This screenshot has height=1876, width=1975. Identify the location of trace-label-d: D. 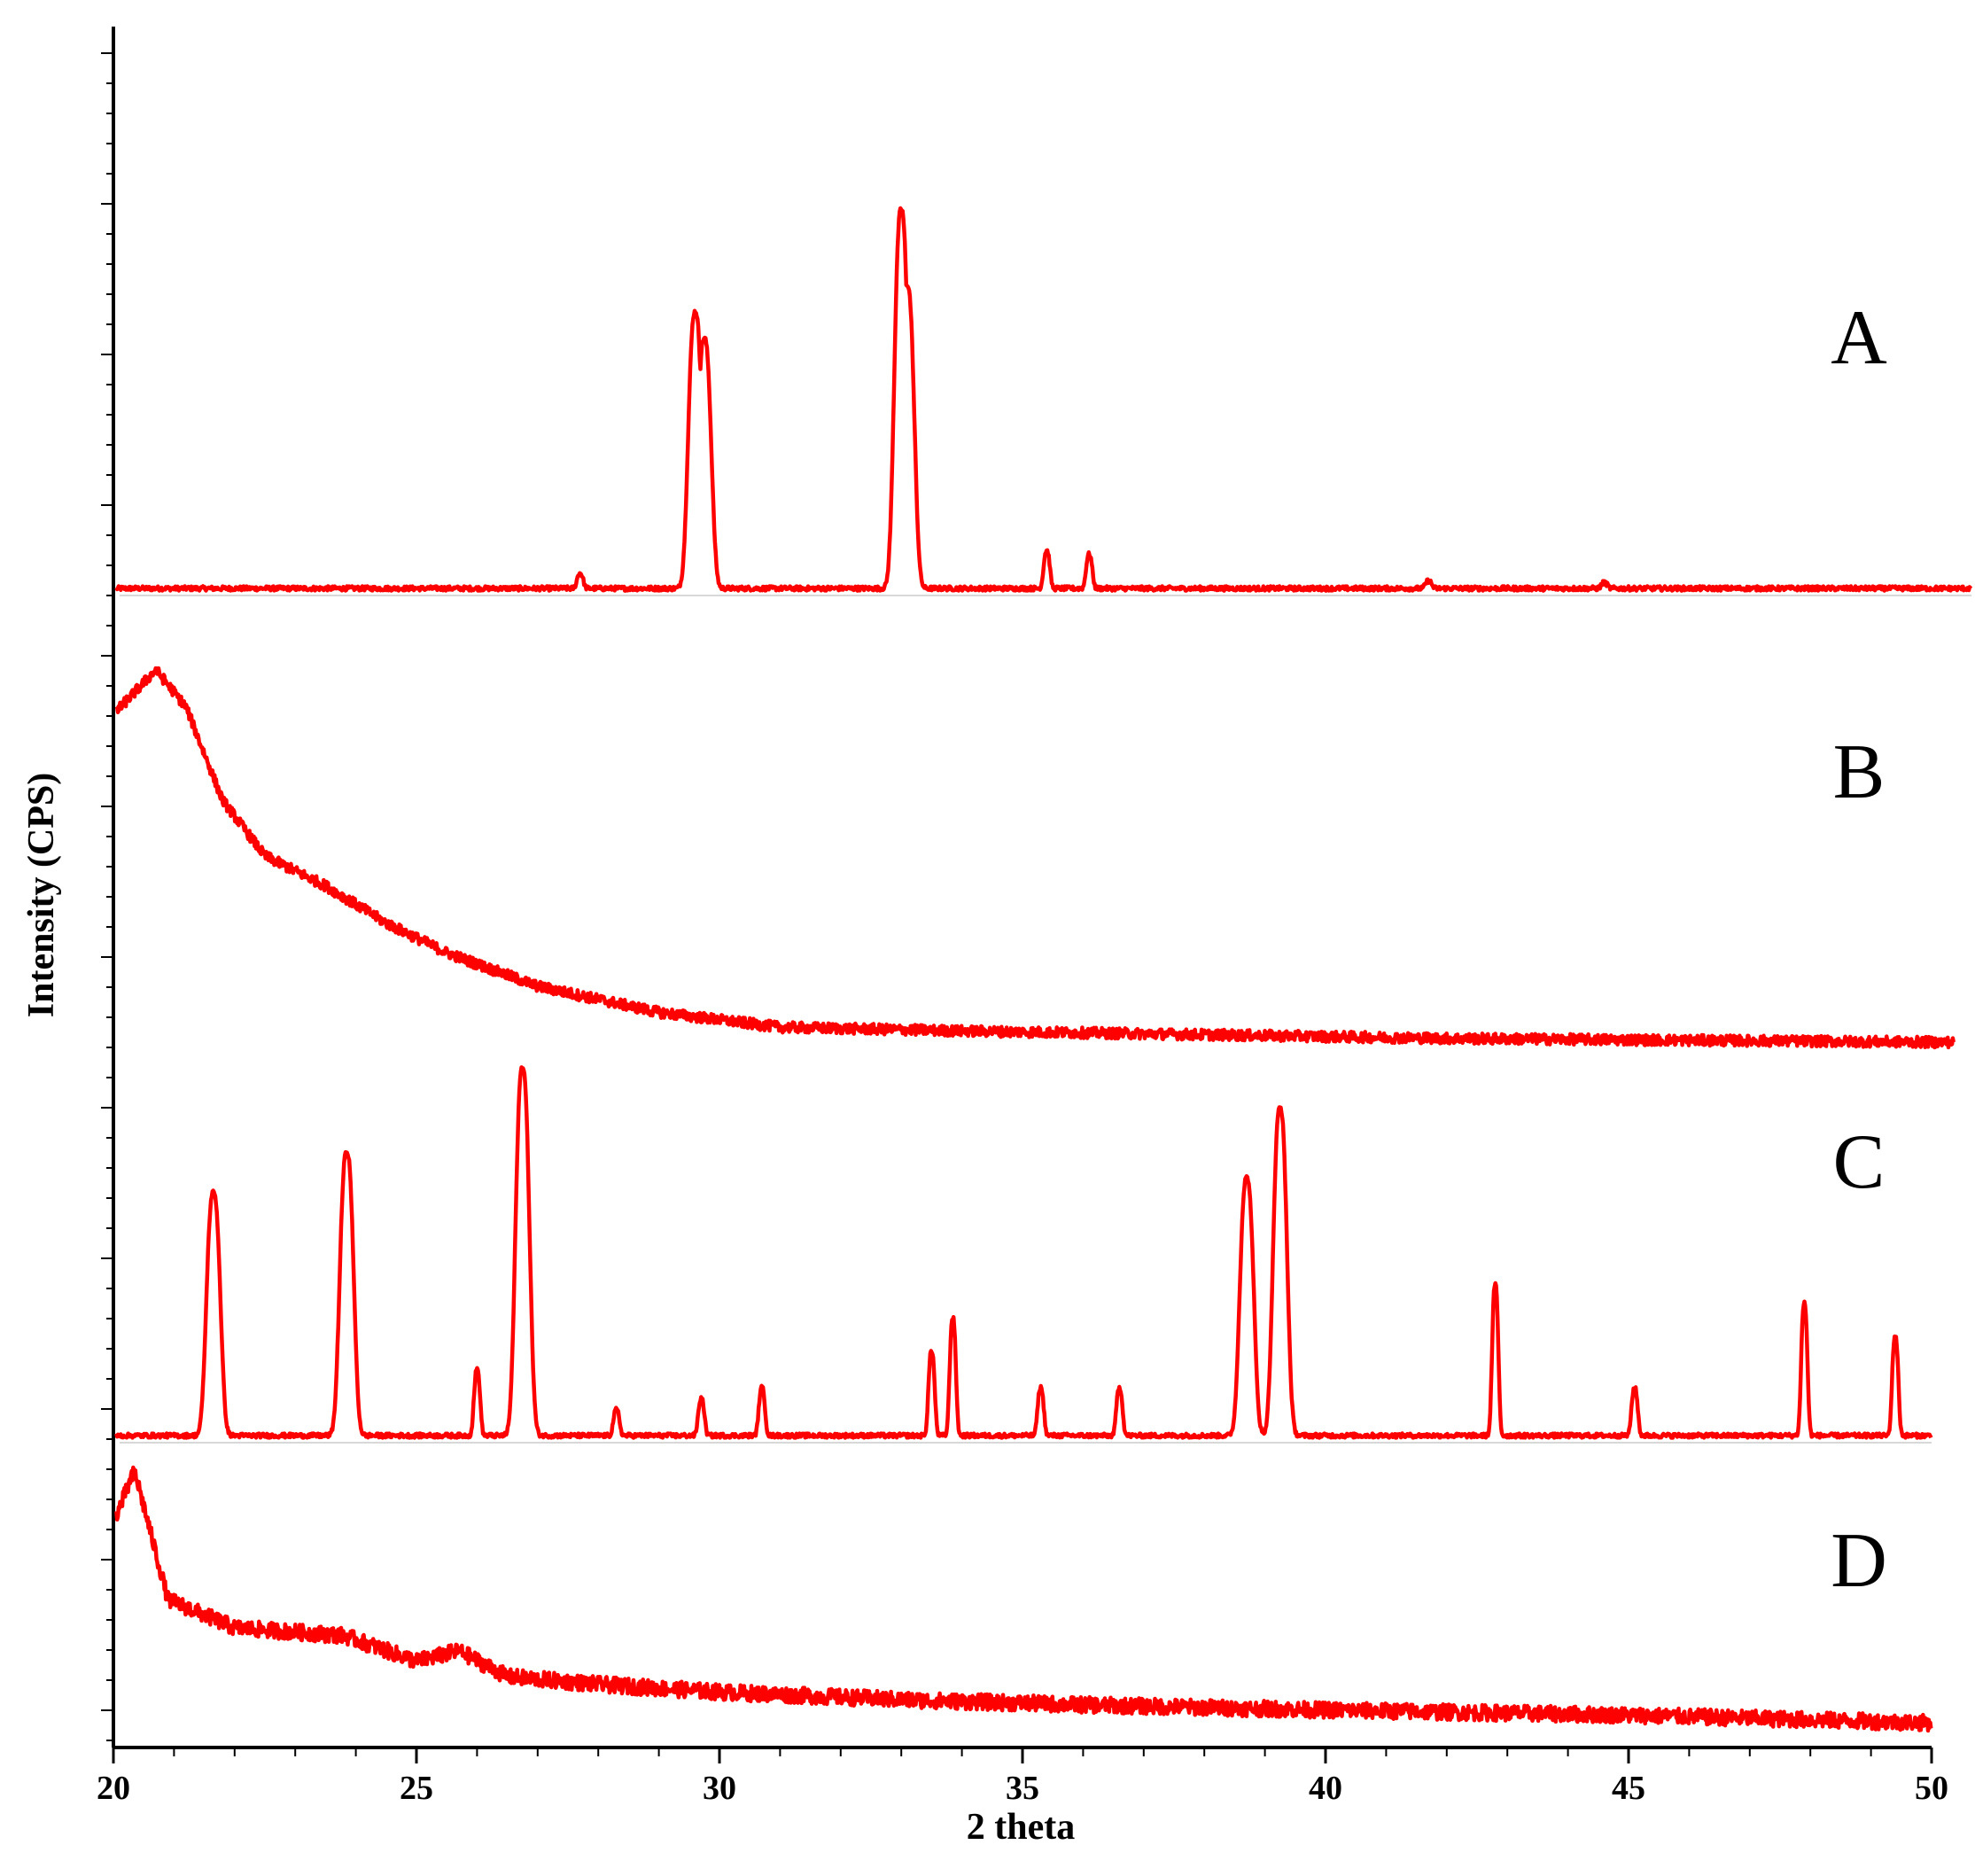
(1859, 1561).